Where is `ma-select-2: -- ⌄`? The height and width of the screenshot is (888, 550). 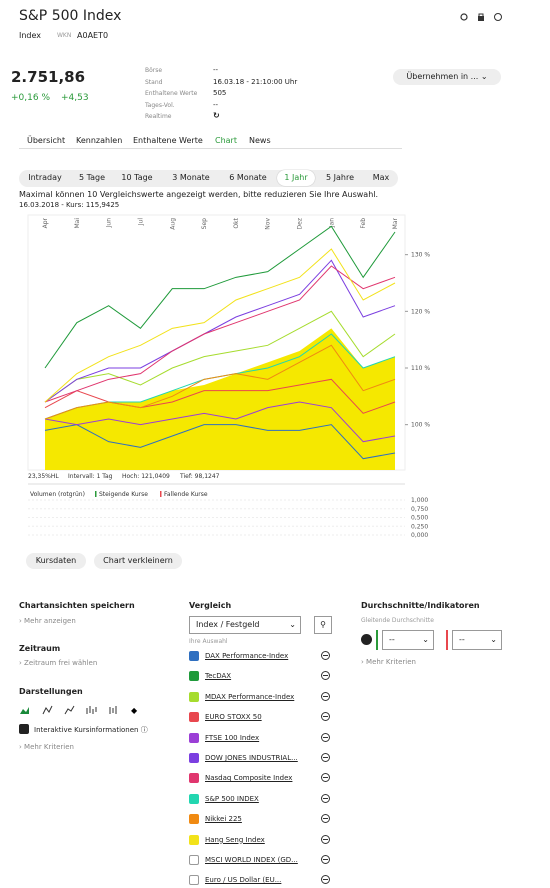
ma-select-2: -- ⌄ is located at coordinates (477, 640).